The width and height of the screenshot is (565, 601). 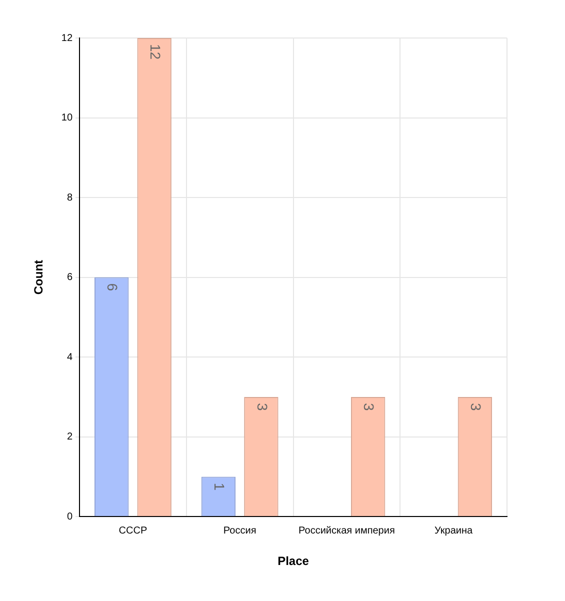 What do you see at coordinates (239, 530) in the screenshot?
I see `x-tick-label: Россия` at bounding box center [239, 530].